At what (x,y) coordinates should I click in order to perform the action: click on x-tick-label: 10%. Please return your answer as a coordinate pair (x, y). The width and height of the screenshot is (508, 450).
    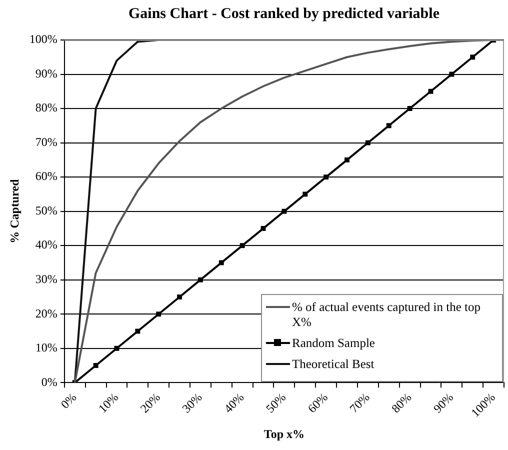
    Looking at the image, I should click on (109, 403).